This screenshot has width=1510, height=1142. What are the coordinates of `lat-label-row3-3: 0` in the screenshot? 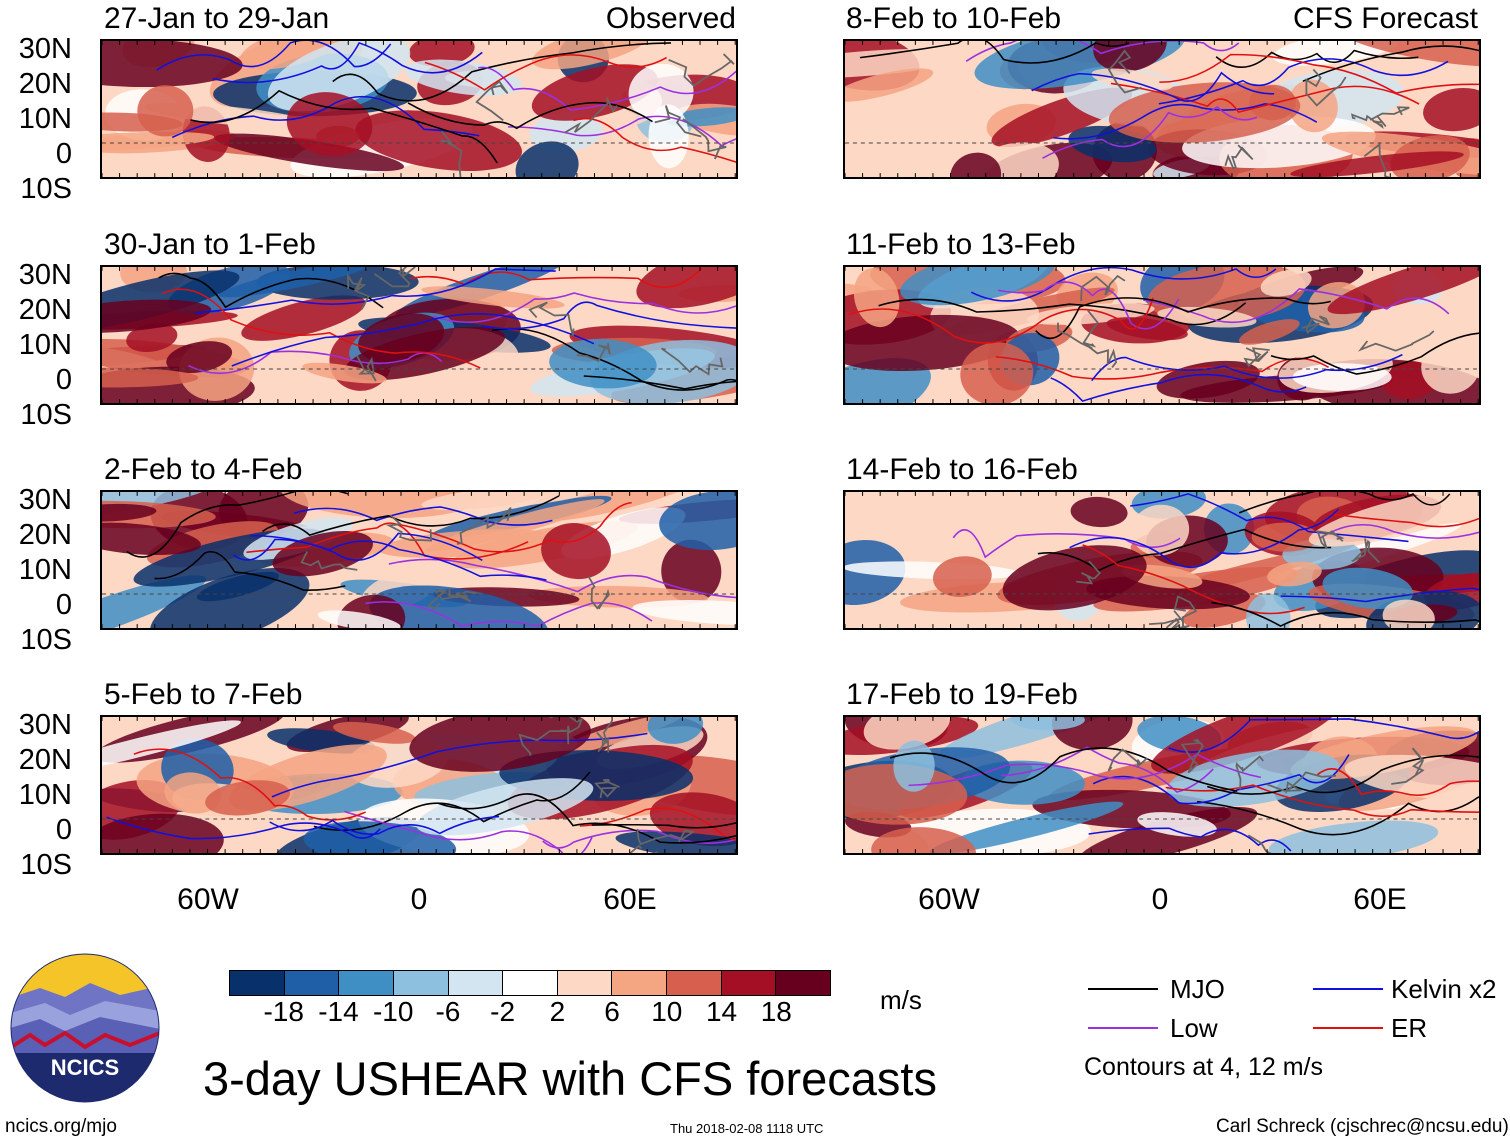 It's located at (63, 605).